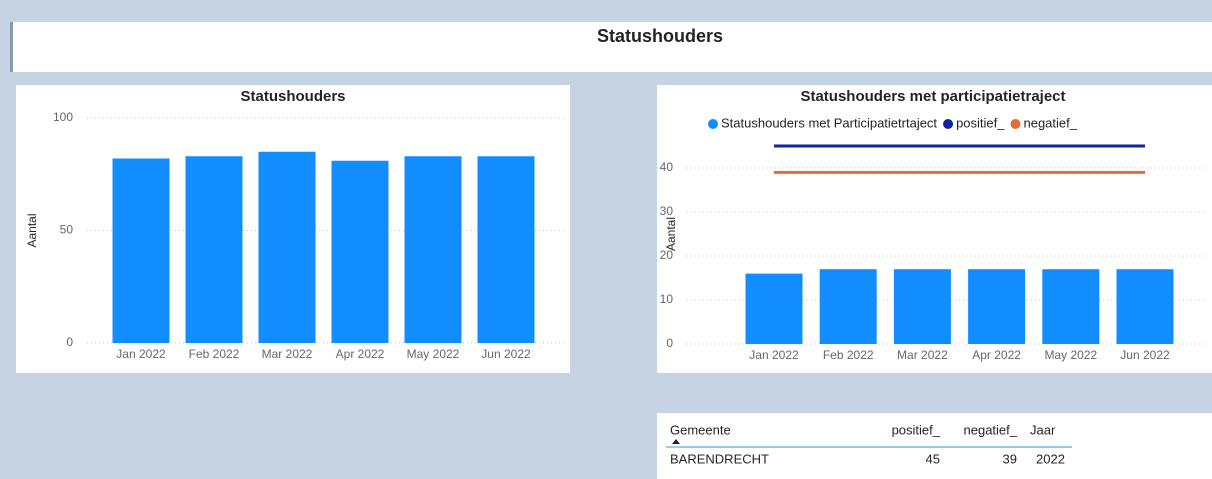 The image size is (1212, 479). Describe the element at coordinates (934, 446) in the screenshot. I see `table-panel` at that location.